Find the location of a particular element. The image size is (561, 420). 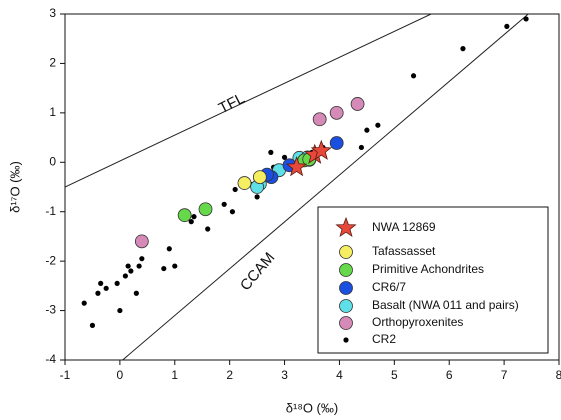

legend-label: Primitive Achondrites is located at coordinates (428, 269).